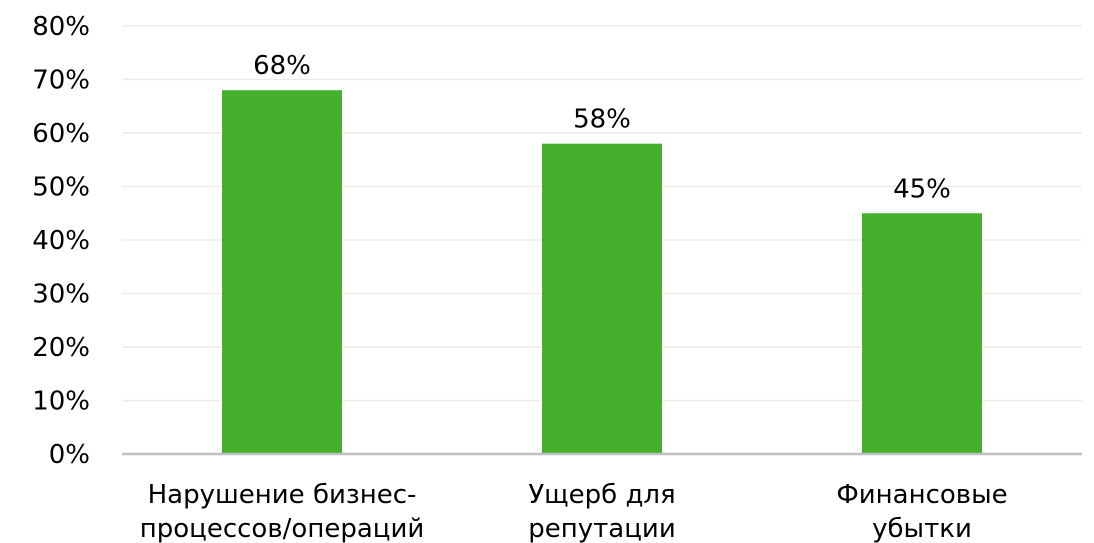 This screenshot has height=543, width=1094. Describe the element at coordinates (282, 528) in the screenshot. I see `x-category-label: процессов/операций` at that location.